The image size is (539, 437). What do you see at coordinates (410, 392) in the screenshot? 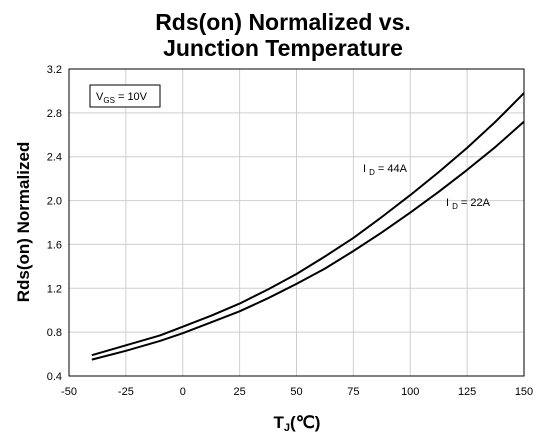
I see `x-tick-label: 100` at bounding box center [410, 392].